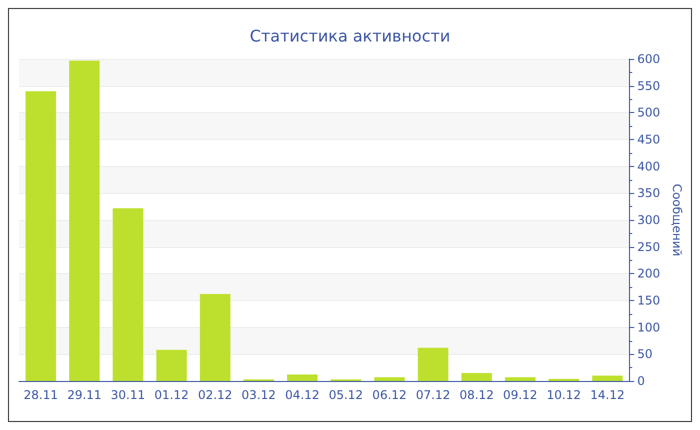 Image resolution: width=700 pixels, height=430 pixels. Describe the element at coordinates (607, 395) in the screenshot. I see `x-tick-label: 14.12` at that location.